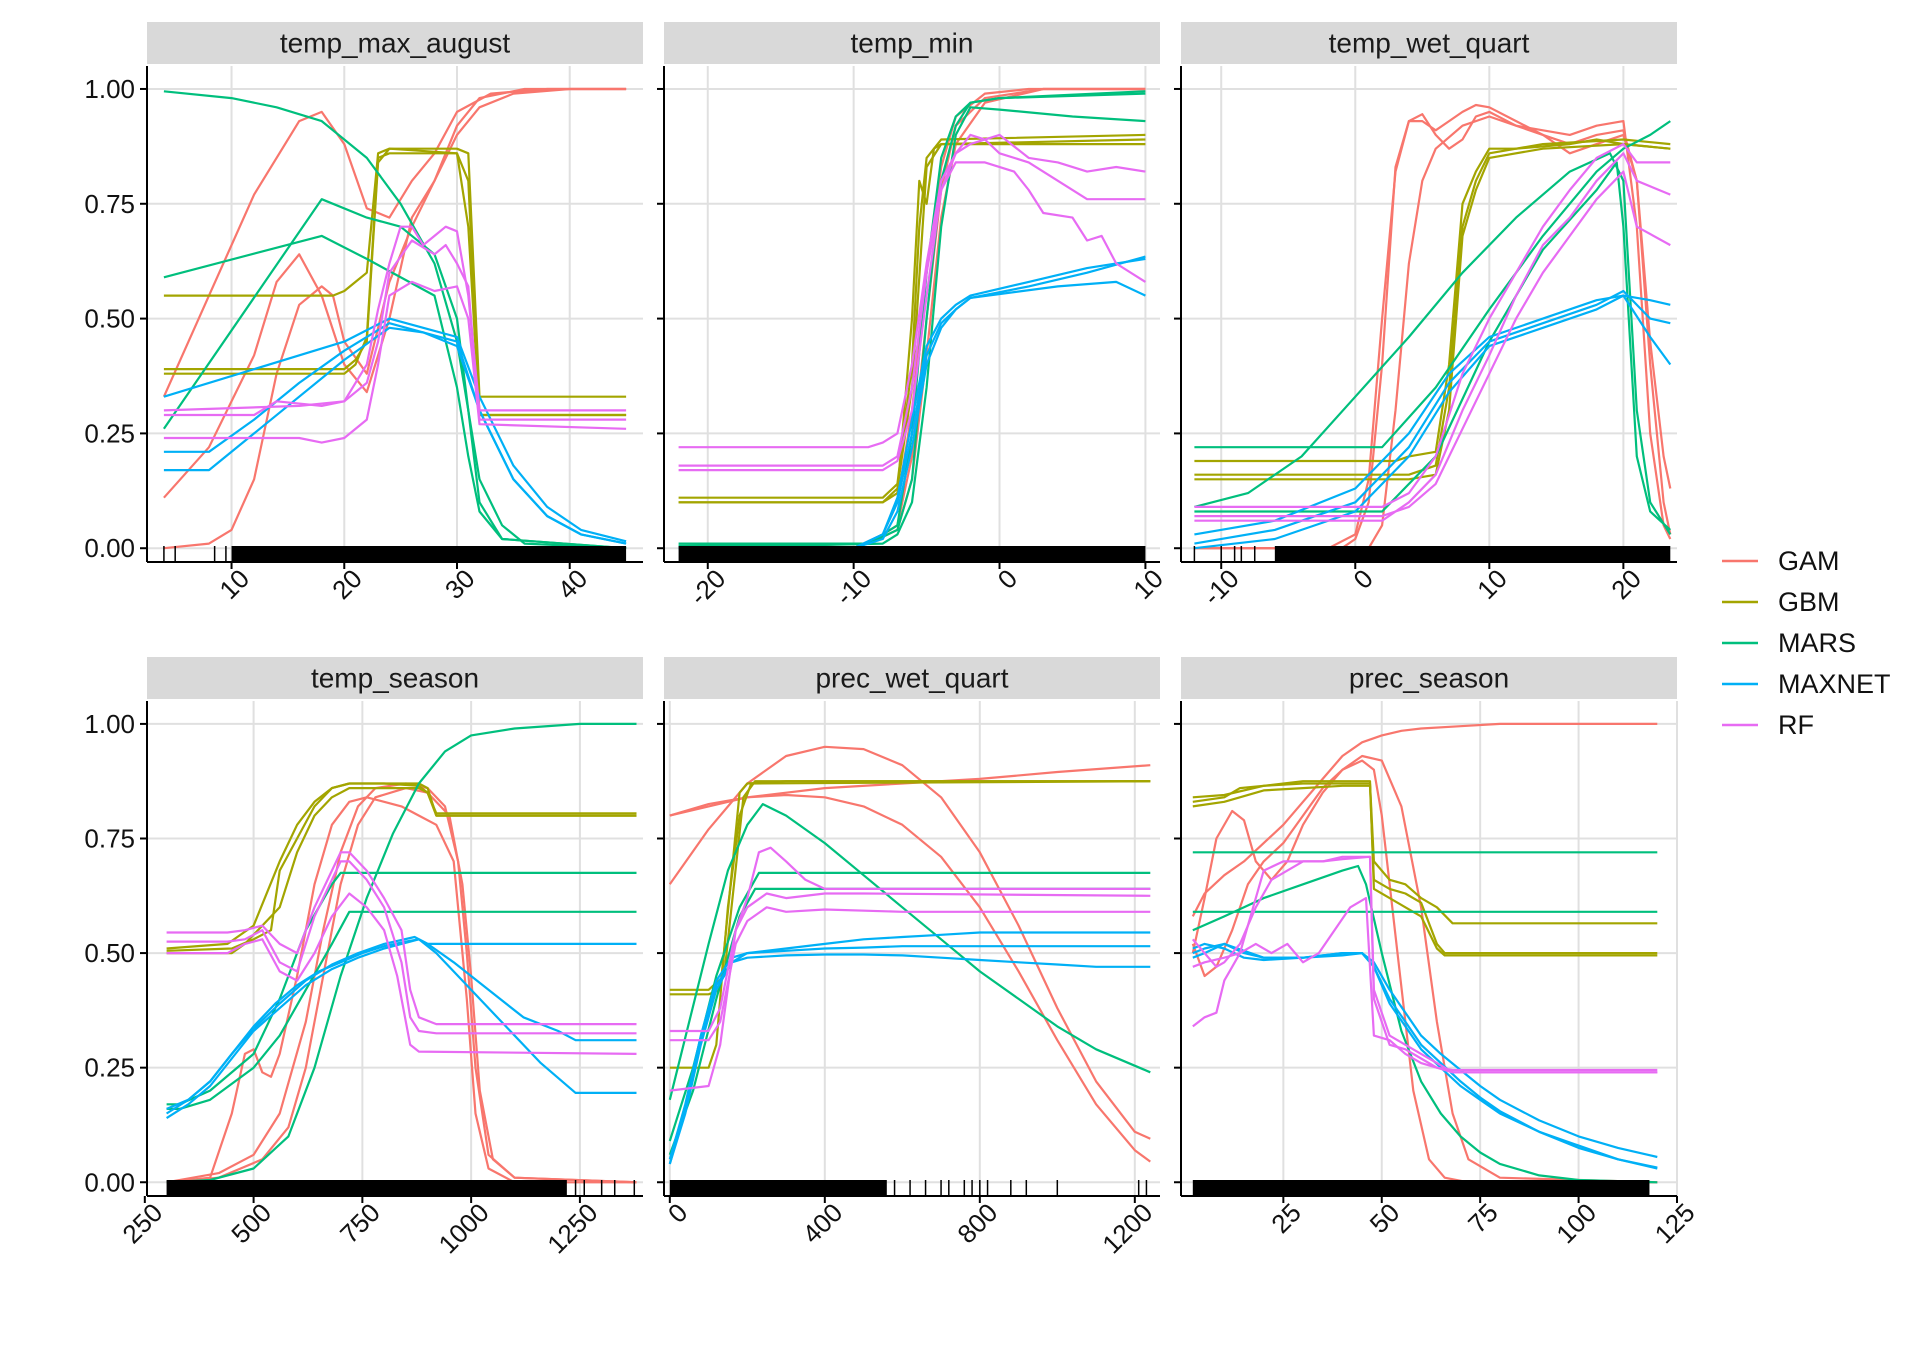 Image resolution: width=1920 pixels, height=1349 pixels. I want to click on legend-item-maxnet: MAXNET, so click(1806, 684).